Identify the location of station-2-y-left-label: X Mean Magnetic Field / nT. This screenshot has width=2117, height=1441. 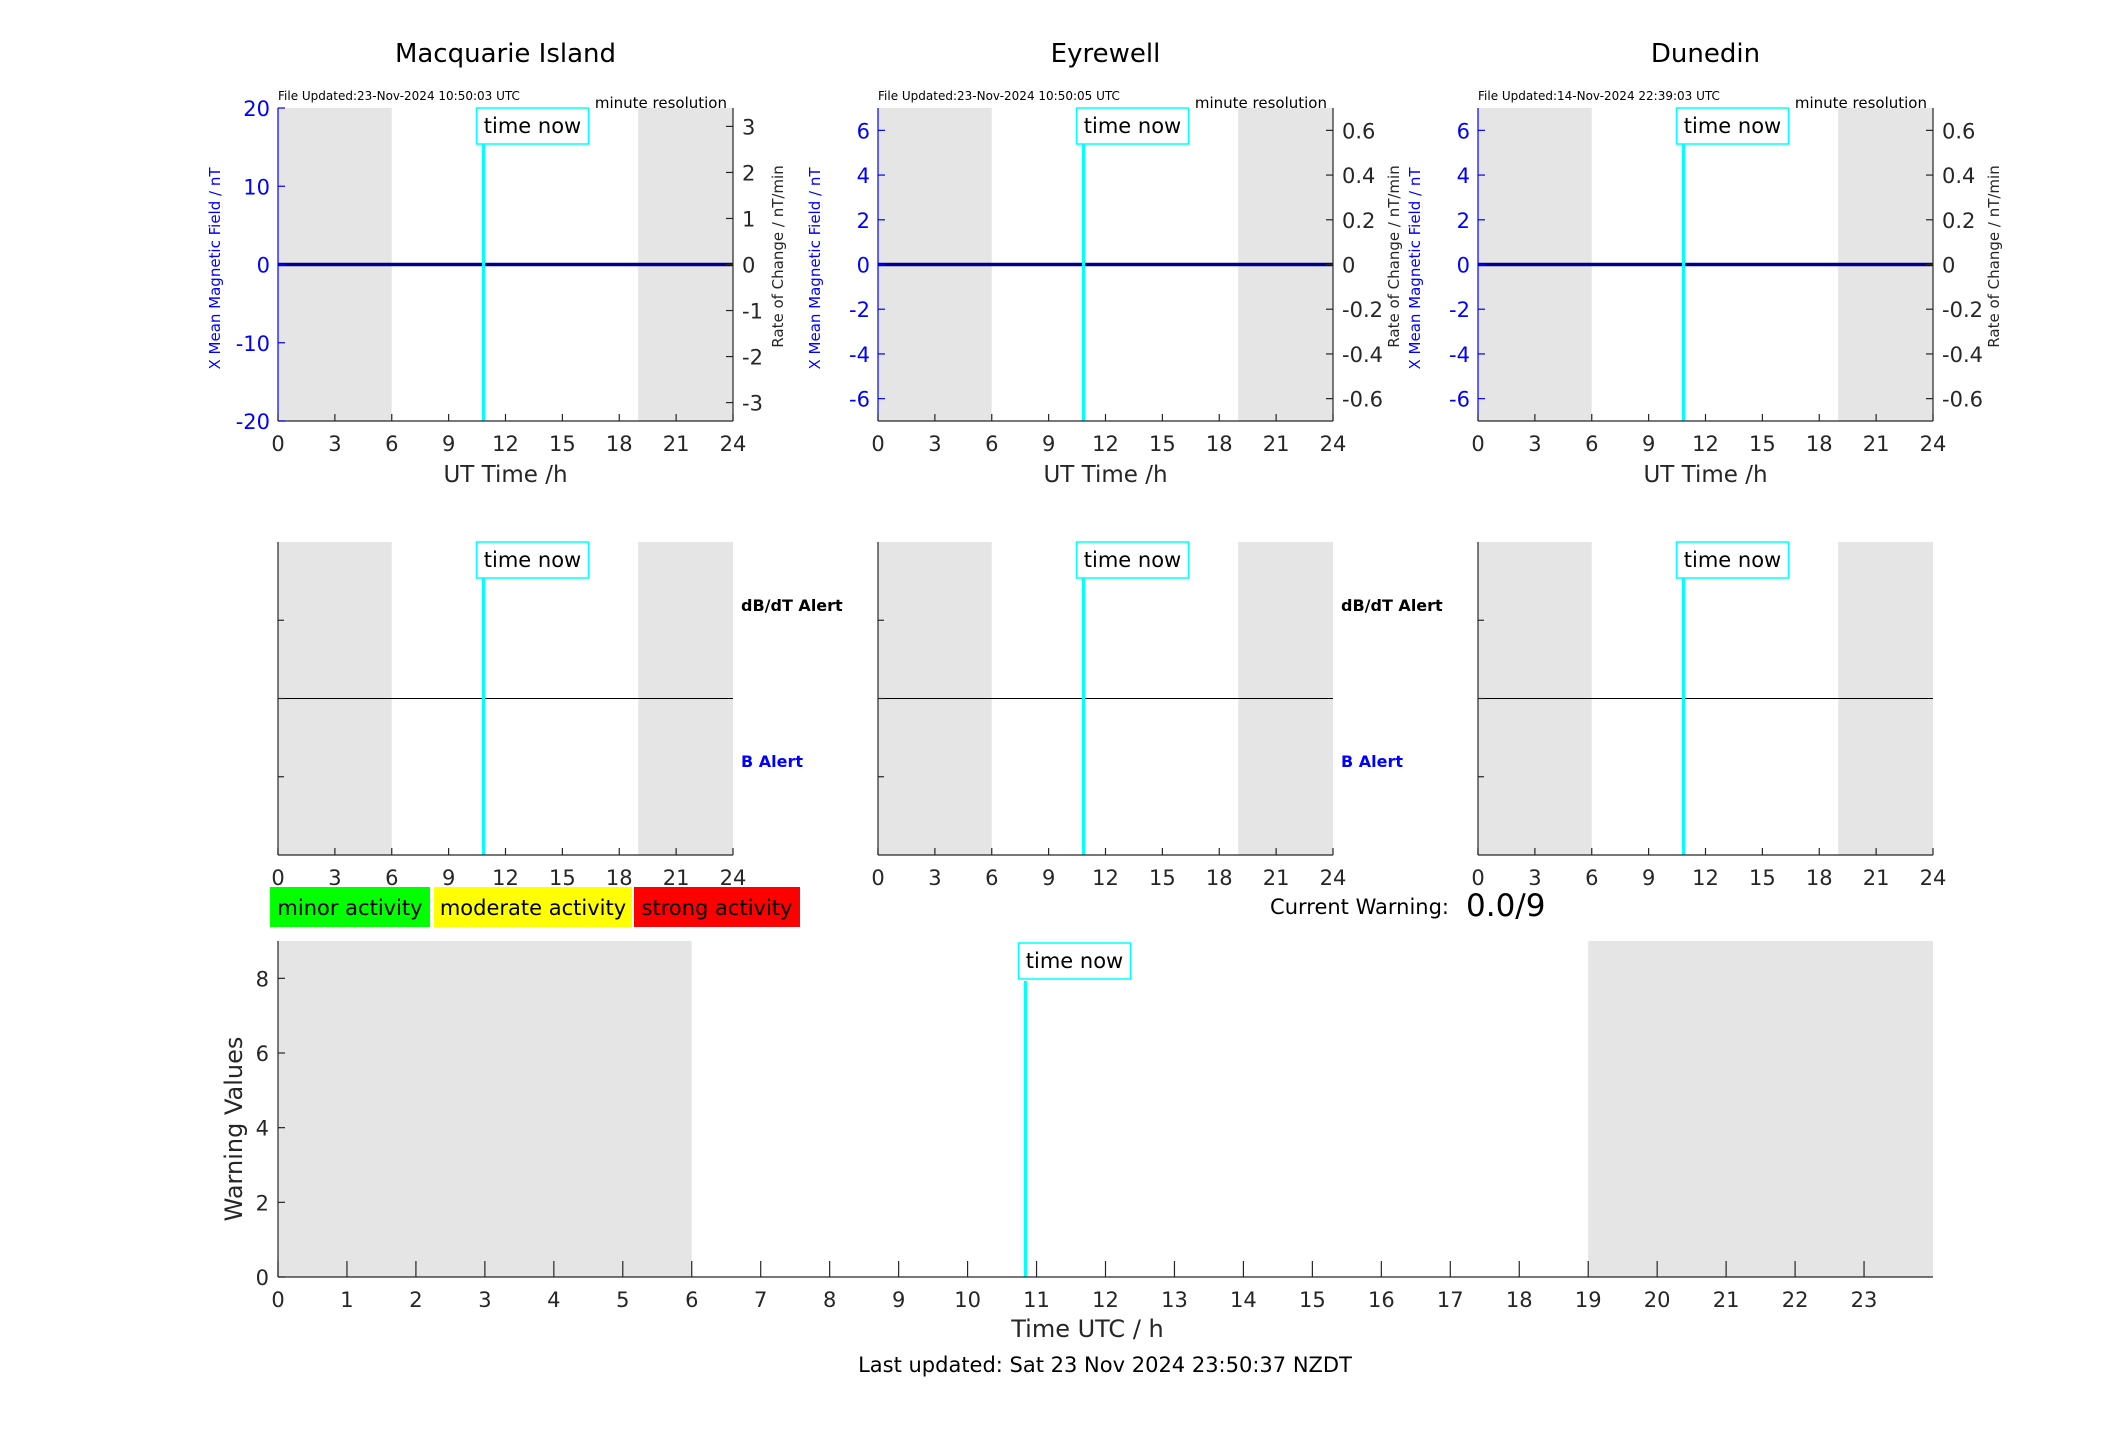
(1415, 268).